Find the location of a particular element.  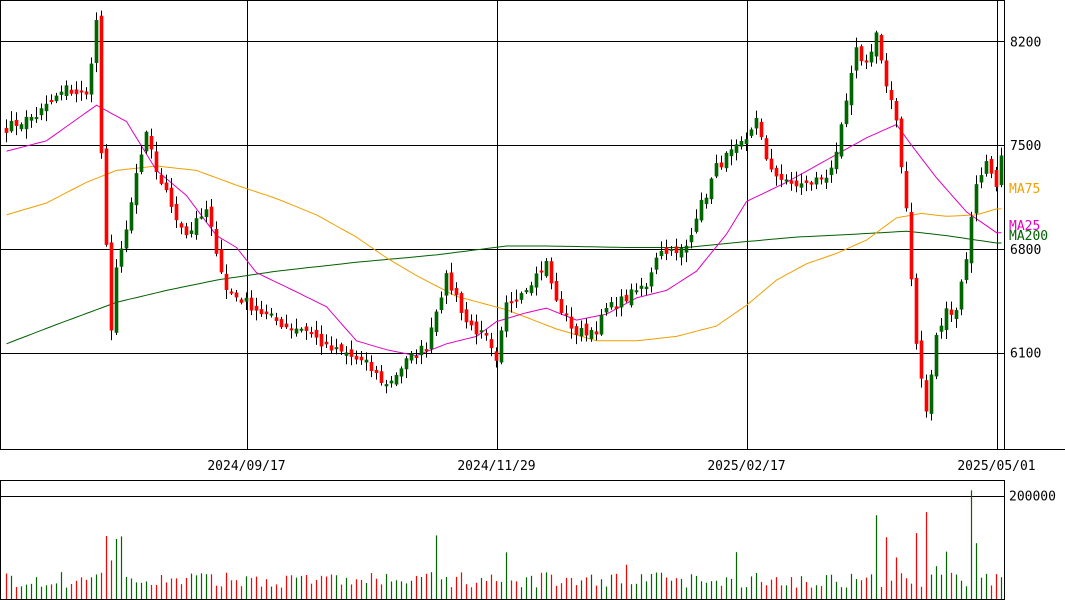

price-tick-label: 6100 is located at coordinates (1025, 354).